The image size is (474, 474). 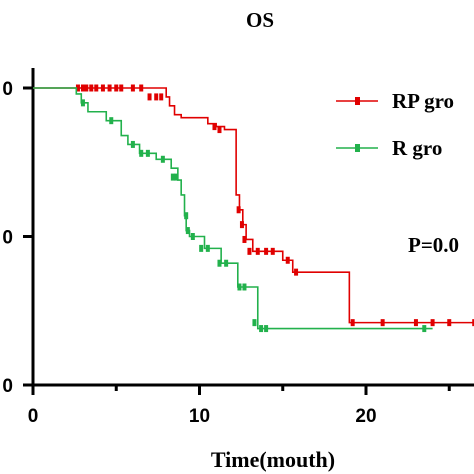 What do you see at coordinates (417, 148) in the screenshot?
I see `legend-label: R gro` at bounding box center [417, 148].